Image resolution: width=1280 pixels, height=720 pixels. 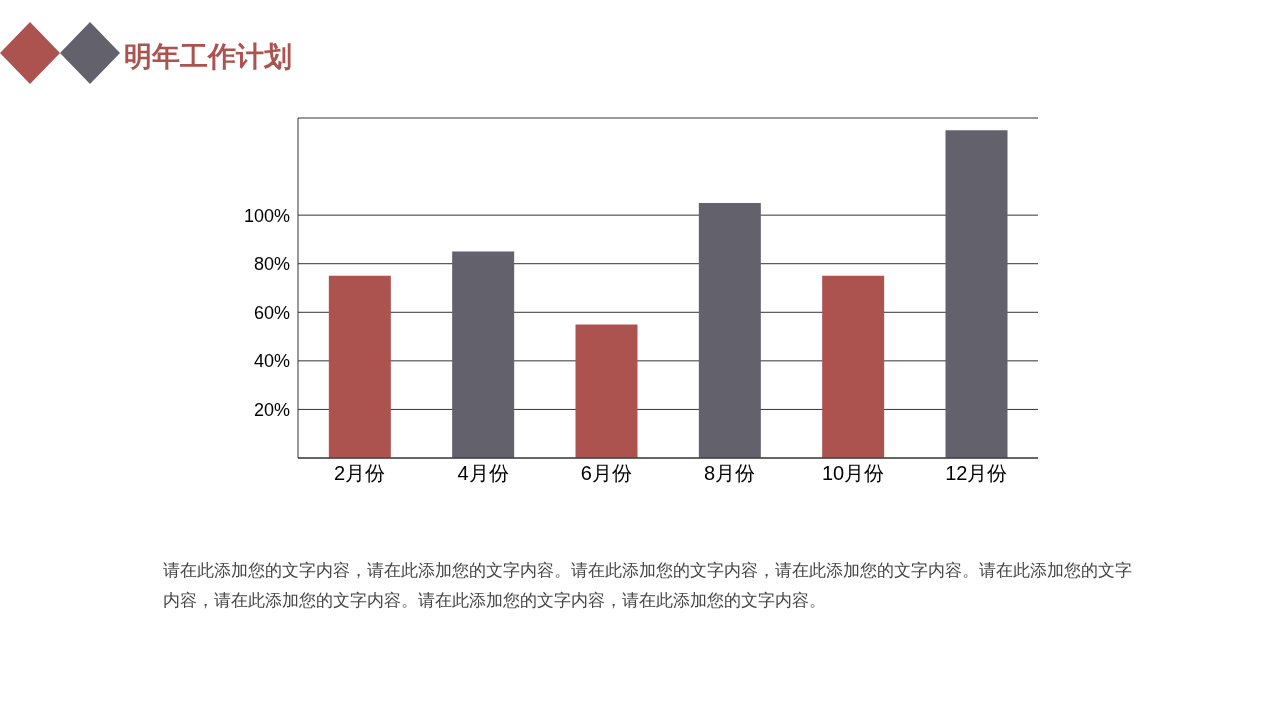 I want to click on x-tick-label: 10月份, so click(x=853, y=473).